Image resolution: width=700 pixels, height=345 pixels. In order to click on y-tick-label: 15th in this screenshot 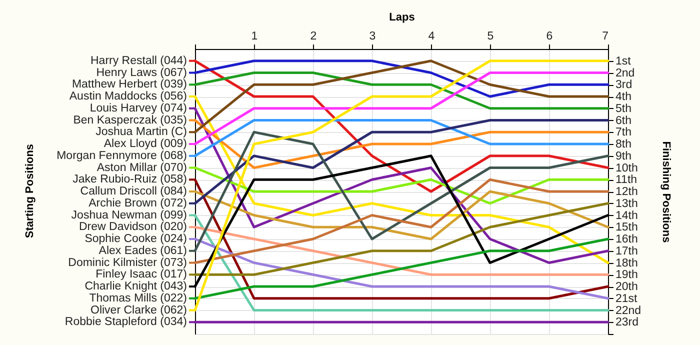, I will do `click(627, 228)`.